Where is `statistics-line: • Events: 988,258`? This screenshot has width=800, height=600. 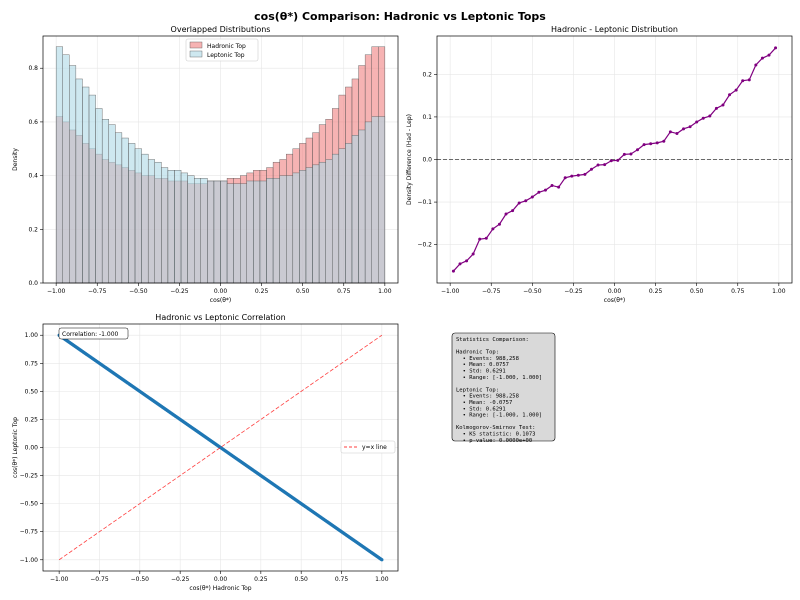 statistics-line: • Events: 988,258 is located at coordinates (487, 359).